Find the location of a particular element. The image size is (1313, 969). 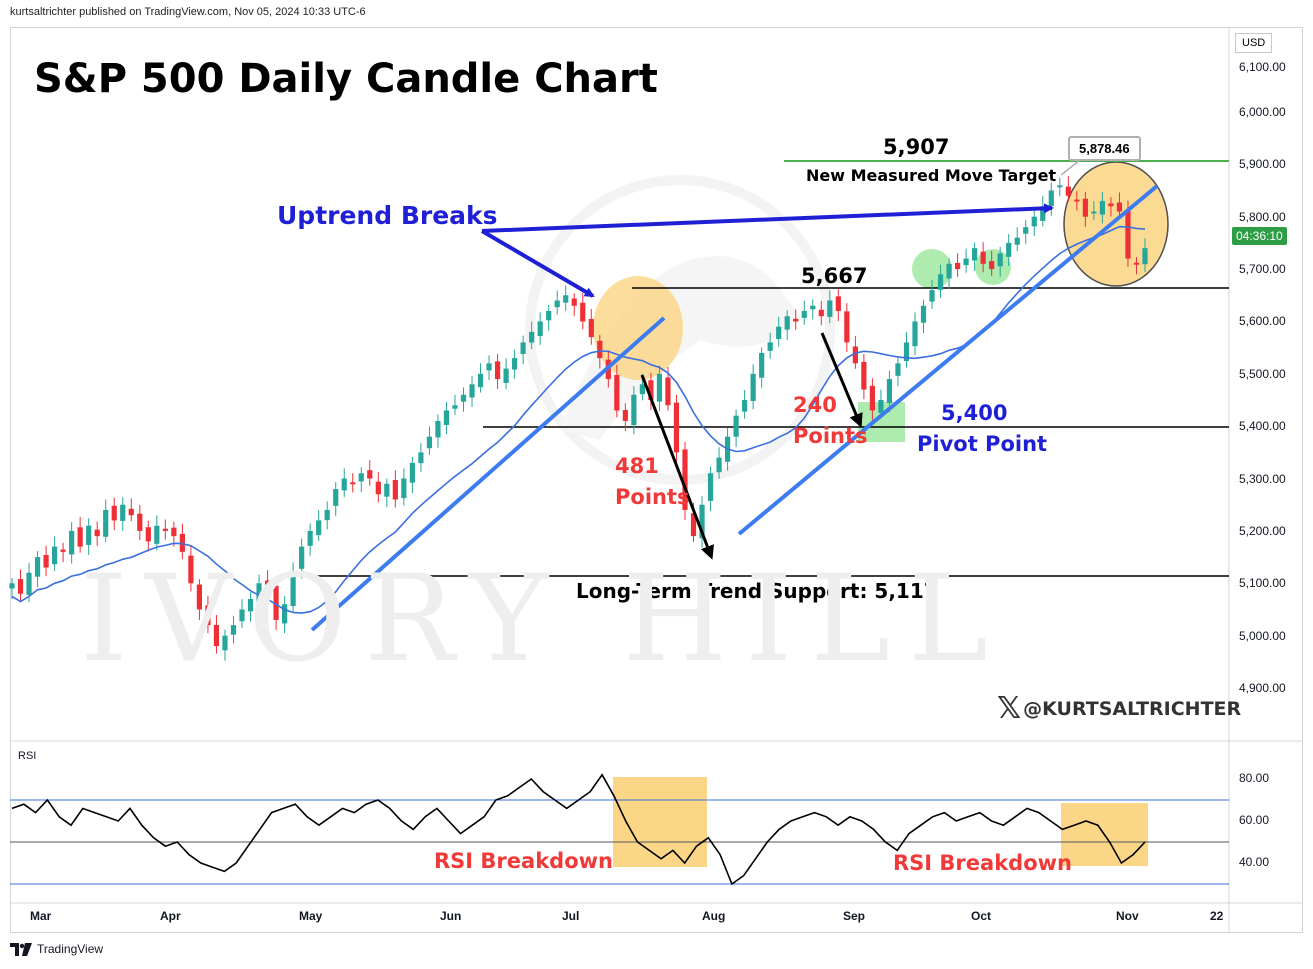

rsi-line is located at coordinates (578, 829).